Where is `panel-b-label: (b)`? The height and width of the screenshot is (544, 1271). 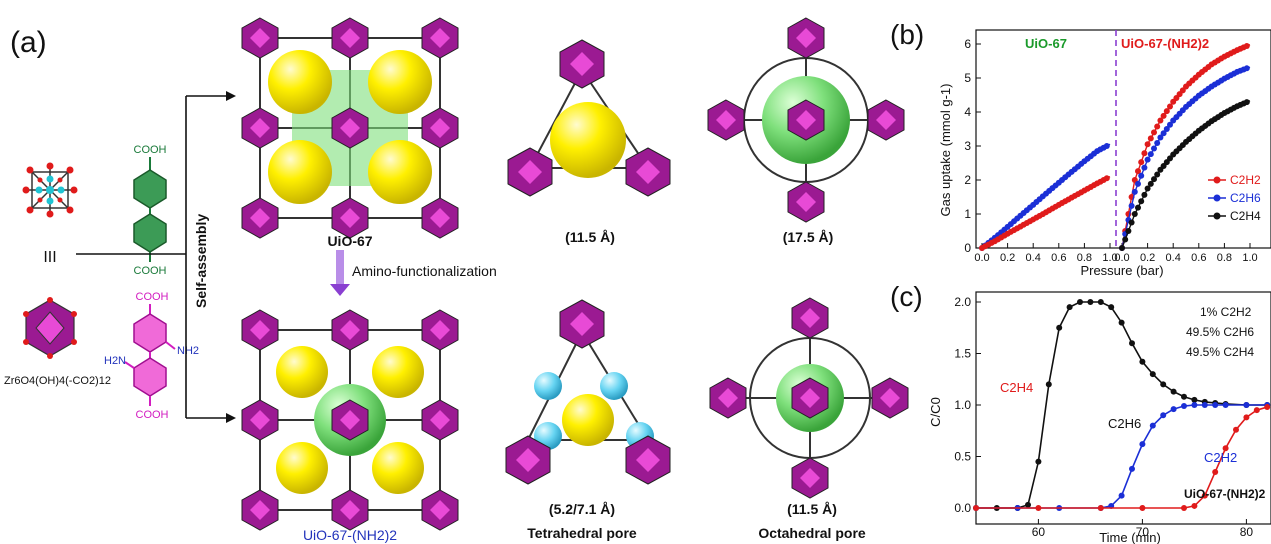 panel-b-label: (b) is located at coordinates (907, 34).